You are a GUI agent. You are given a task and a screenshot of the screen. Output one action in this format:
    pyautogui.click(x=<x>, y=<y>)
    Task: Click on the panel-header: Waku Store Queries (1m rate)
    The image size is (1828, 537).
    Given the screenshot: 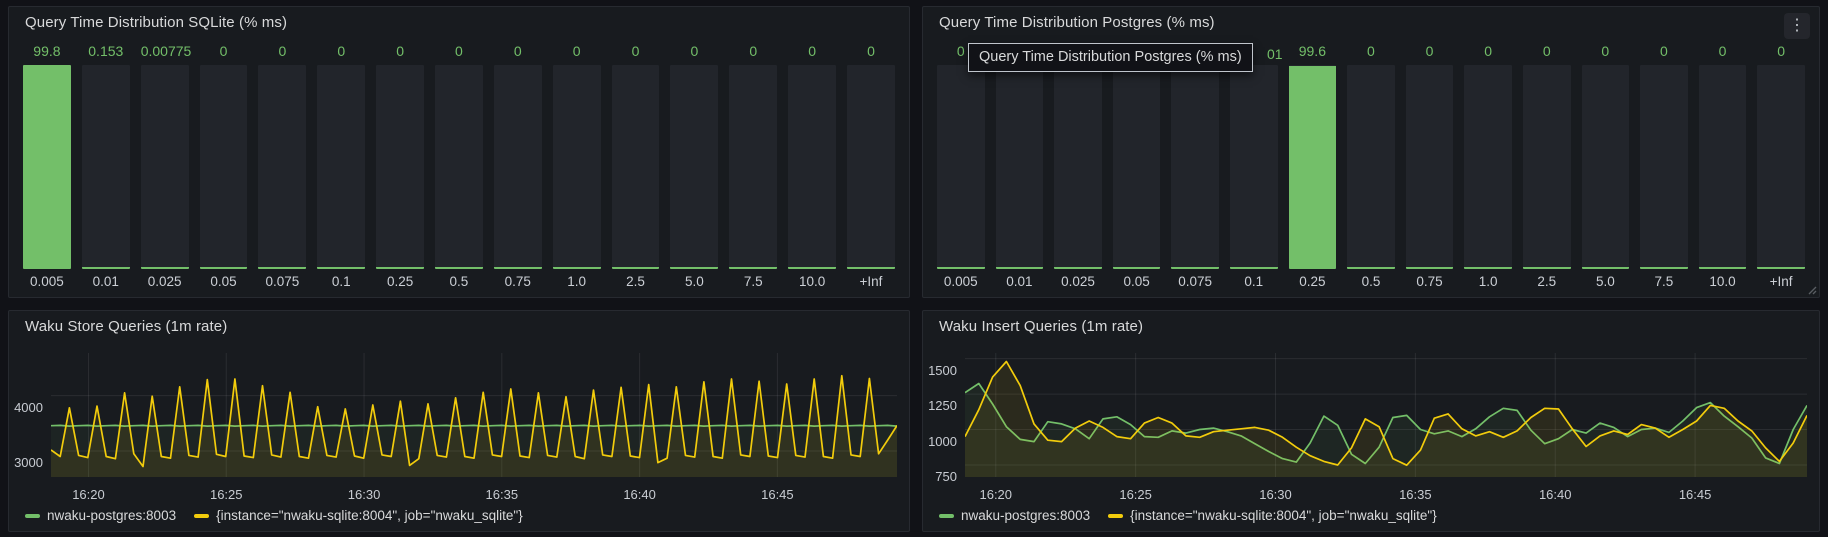 What is the action you would take?
    pyautogui.click(x=459, y=326)
    